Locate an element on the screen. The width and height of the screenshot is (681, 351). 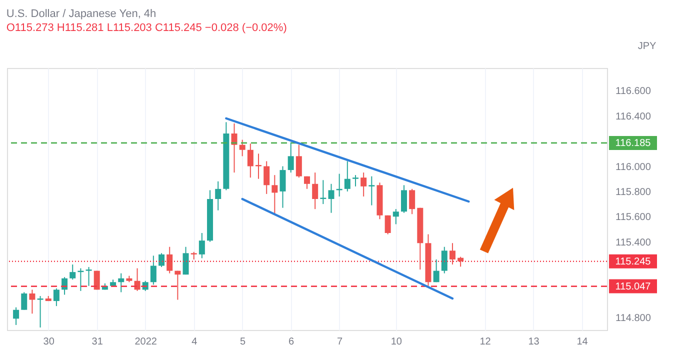
text: JPY is located at coordinates (647, 46).